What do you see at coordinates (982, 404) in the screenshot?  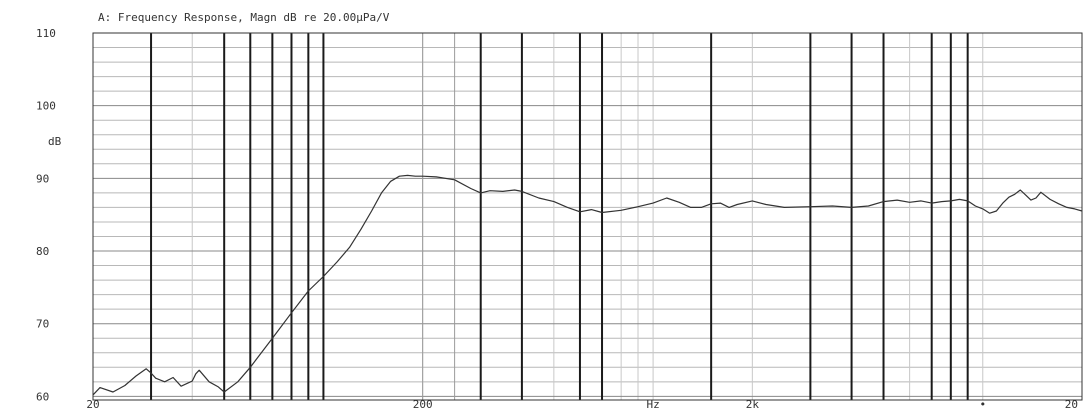 I see `x-tick-label: •` at bounding box center [982, 404].